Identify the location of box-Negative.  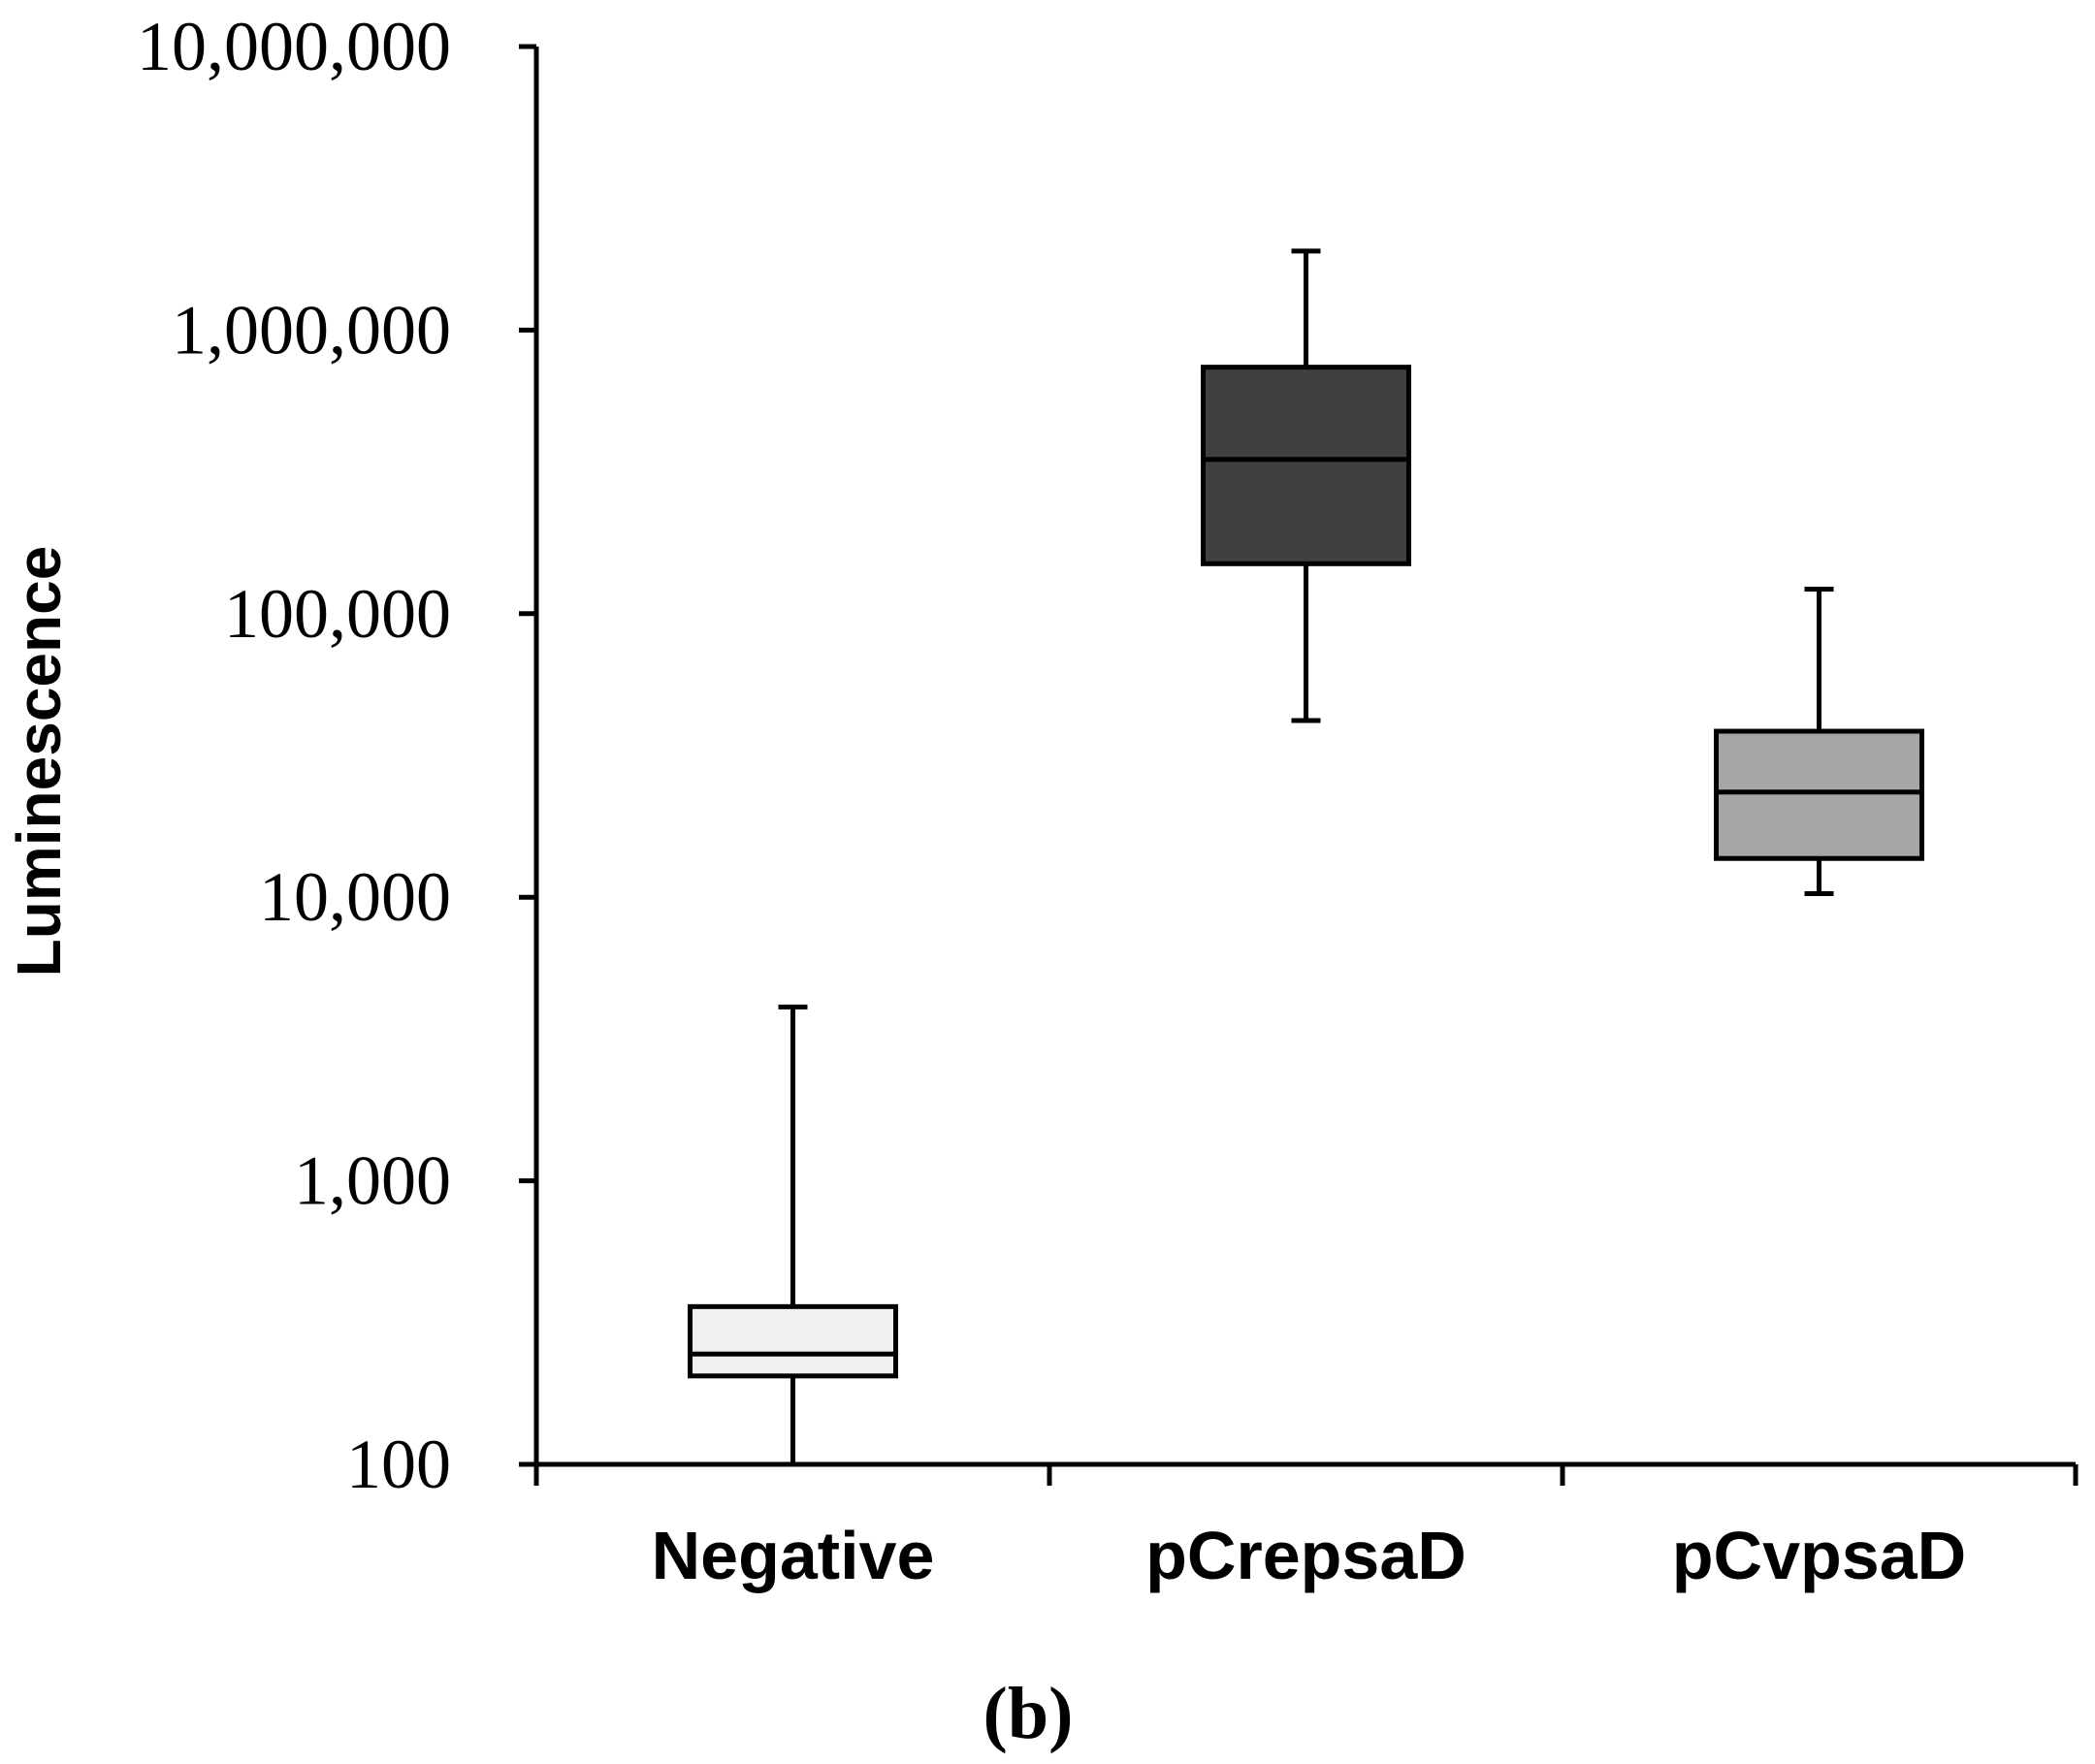
(793, 1235).